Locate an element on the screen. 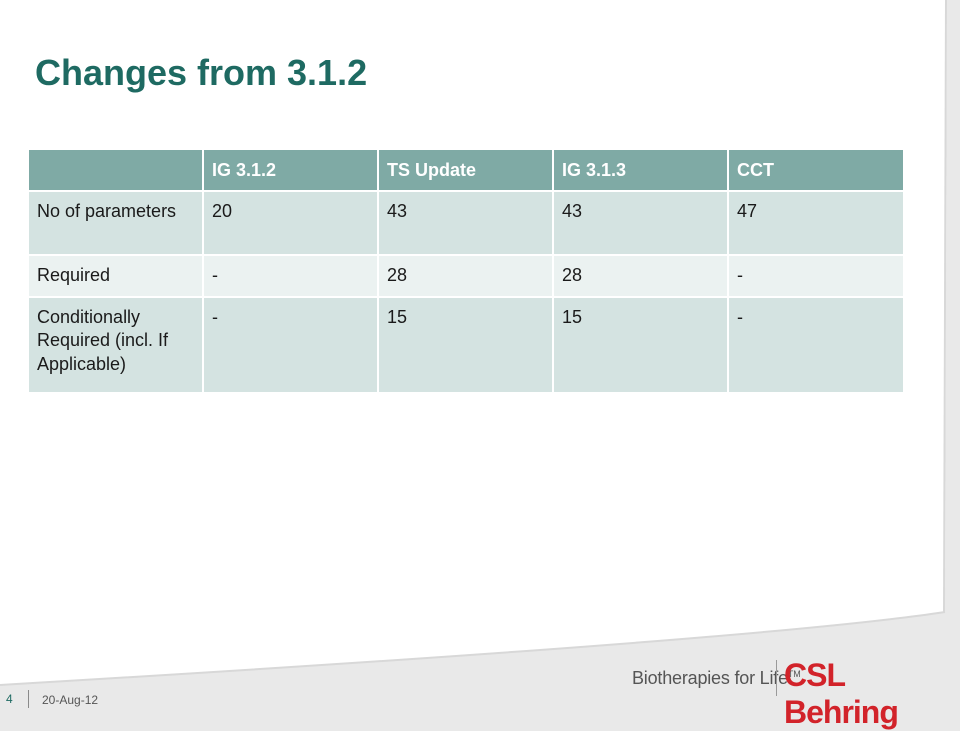 This screenshot has width=960, height=731. table-cell: No of parameters is located at coordinates (115, 222).